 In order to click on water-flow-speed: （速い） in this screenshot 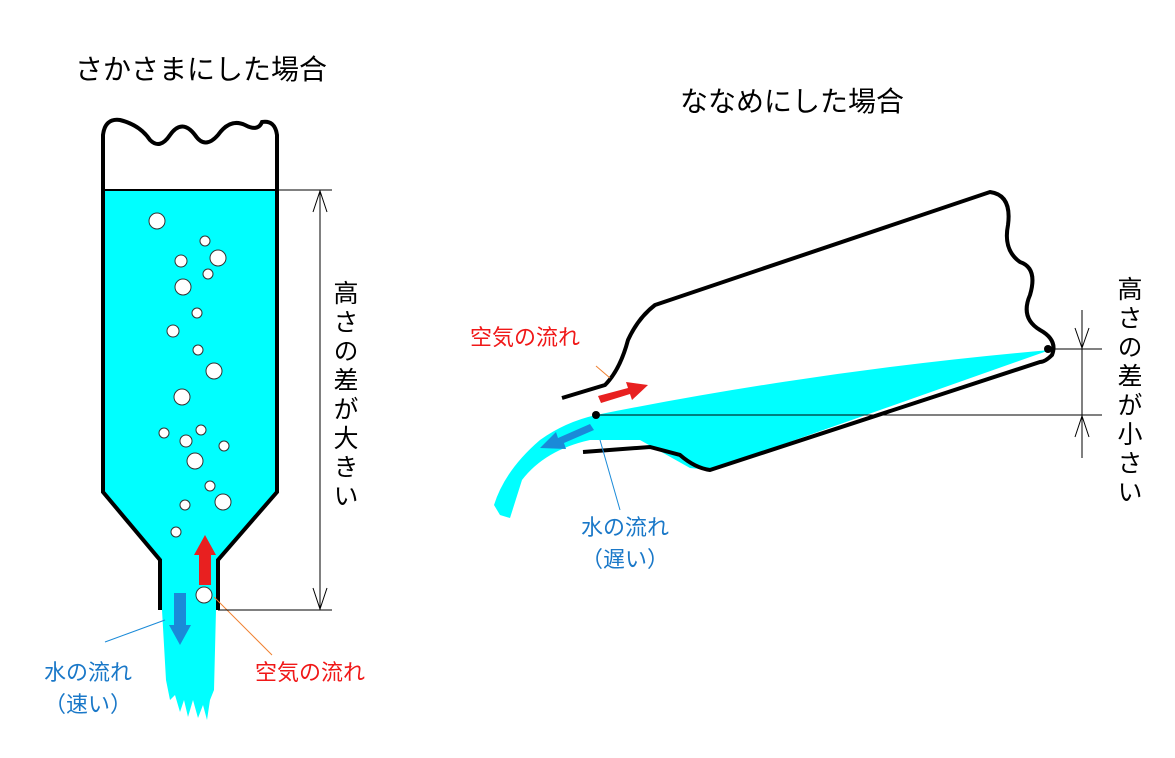, I will do `click(87, 705)`.